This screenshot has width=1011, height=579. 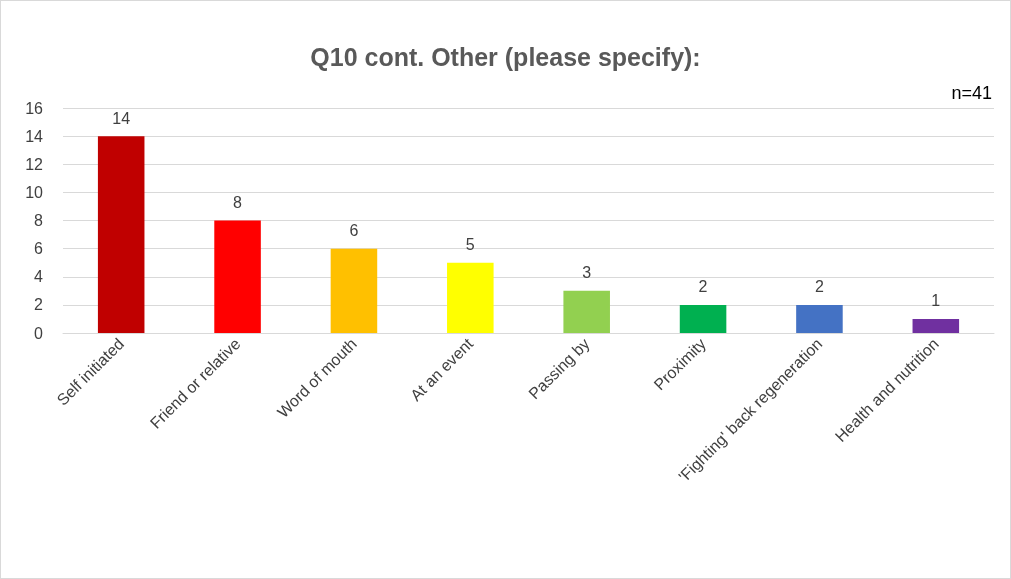 What do you see at coordinates (587, 273) in the screenshot?
I see `data-label: 3` at bounding box center [587, 273].